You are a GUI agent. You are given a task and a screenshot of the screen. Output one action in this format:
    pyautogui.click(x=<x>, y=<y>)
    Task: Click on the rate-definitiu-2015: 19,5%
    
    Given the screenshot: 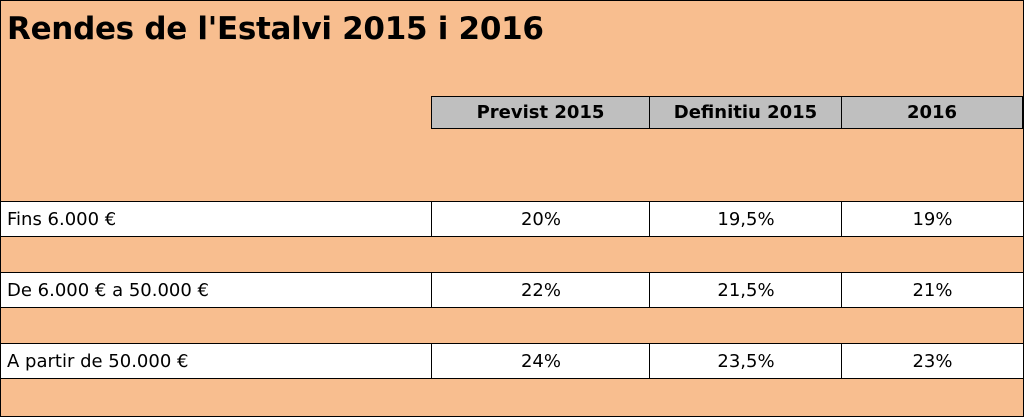 What is the action you would take?
    pyautogui.click(x=745, y=219)
    